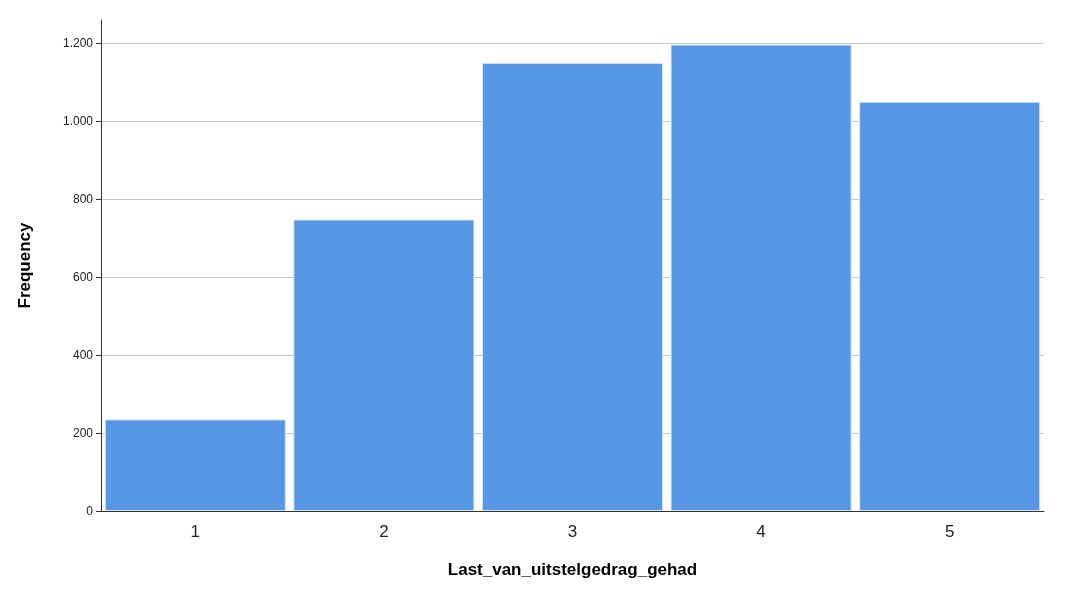 This screenshot has height=595, width=1069. I want to click on y-tick-label: 1.000, so click(78, 121).